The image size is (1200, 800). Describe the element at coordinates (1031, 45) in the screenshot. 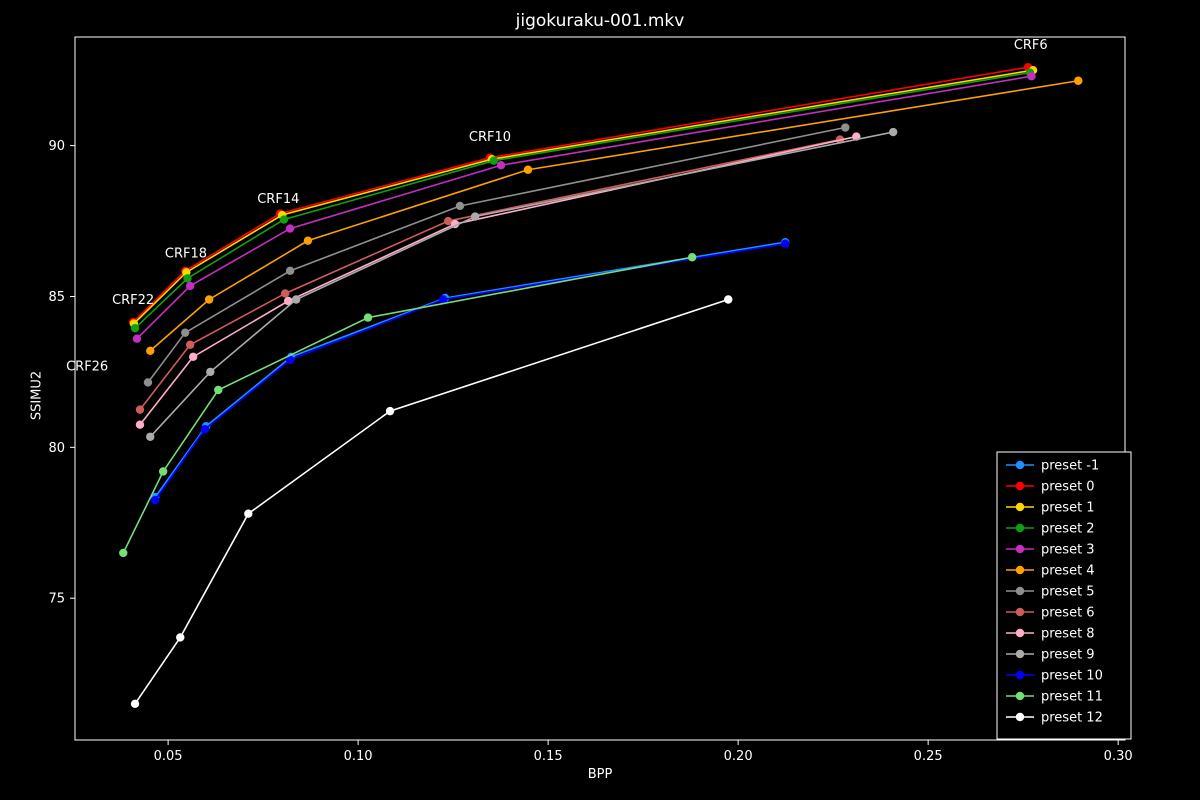

I see `crf-annotation: CRF6` at that location.